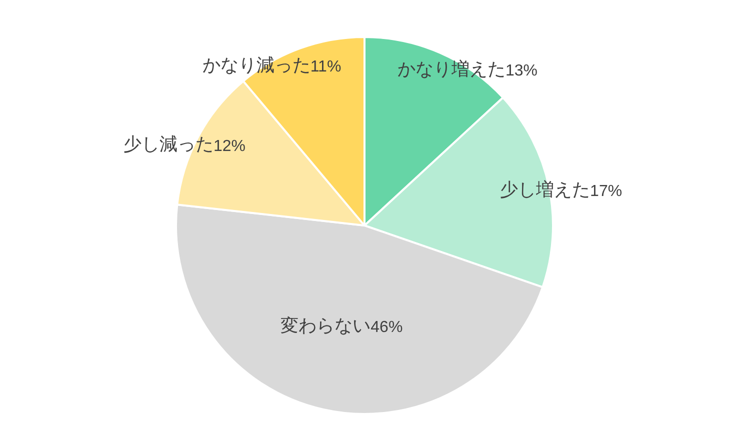 This screenshot has width=729, height=429. What do you see at coordinates (522, 71) in the screenshot?
I see `data-label: 13%` at bounding box center [522, 71].